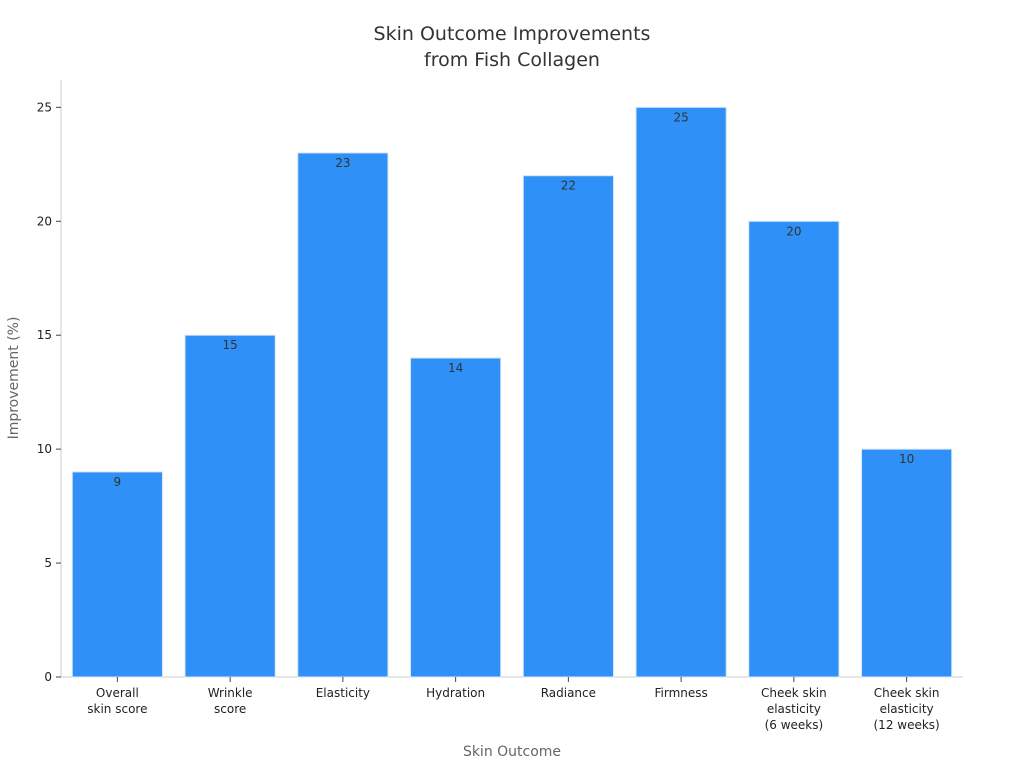 The width and height of the screenshot is (1024, 768). What do you see at coordinates (49, 392) in the screenshot?
I see `y-axis-ticks: 0 5 10 15 20 25` at bounding box center [49, 392].